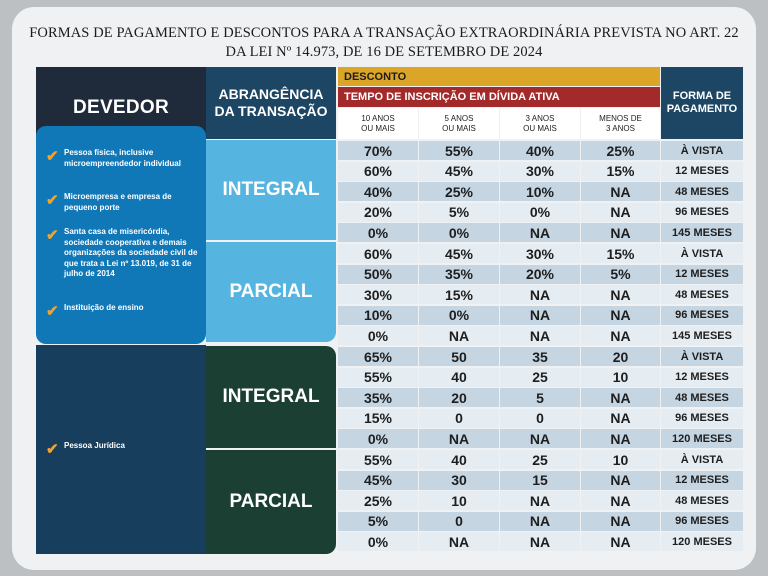 The width and height of the screenshot is (768, 576). I want to click on col-header-line-1: 5 ANOS, so click(459, 118).